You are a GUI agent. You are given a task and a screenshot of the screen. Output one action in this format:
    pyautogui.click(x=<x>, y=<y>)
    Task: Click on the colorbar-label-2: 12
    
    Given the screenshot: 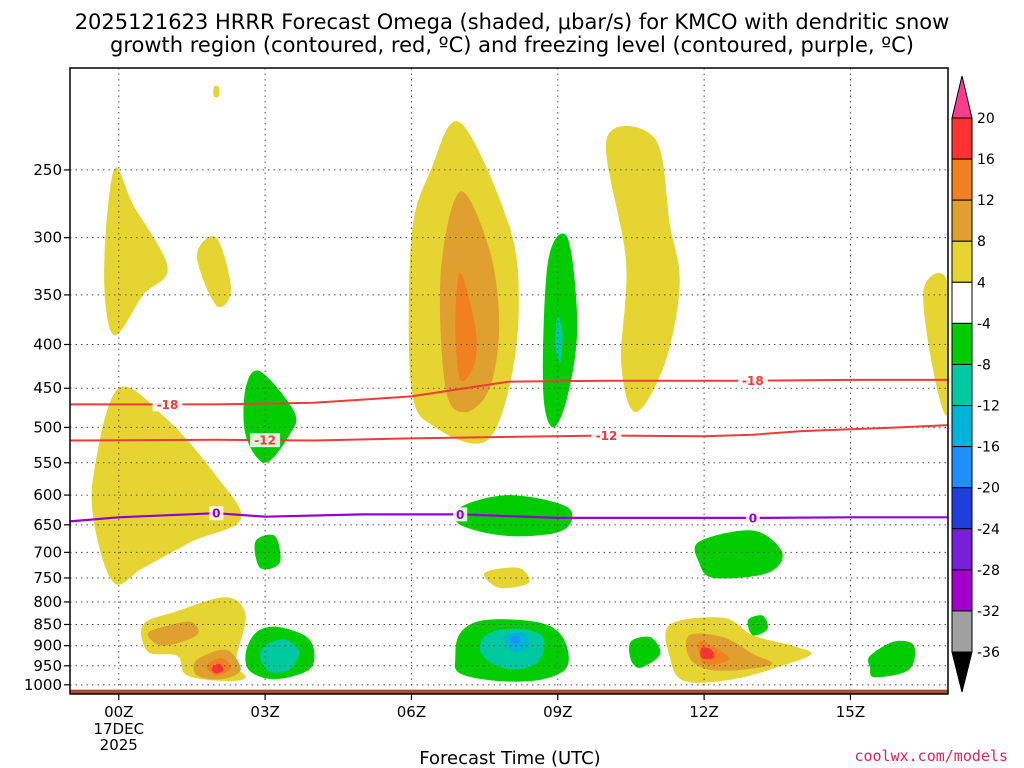 What is the action you would take?
    pyautogui.click(x=986, y=201)
    